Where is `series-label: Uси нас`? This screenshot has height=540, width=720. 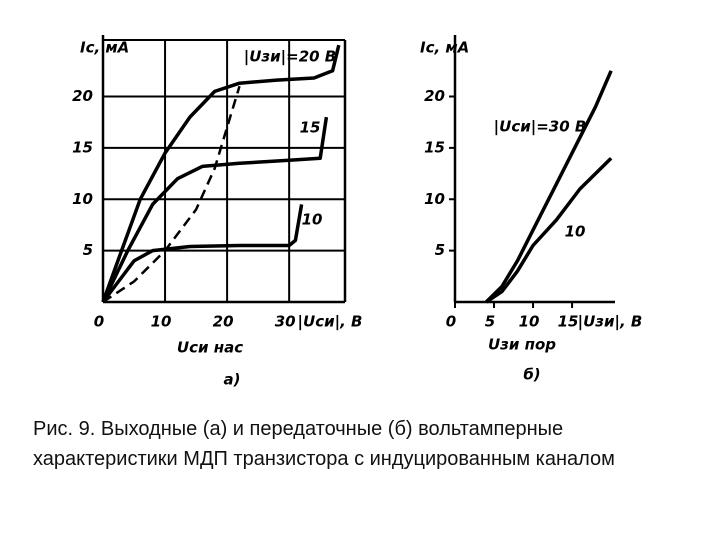
series-label: Uси нас is located at coordinates (210, 348).